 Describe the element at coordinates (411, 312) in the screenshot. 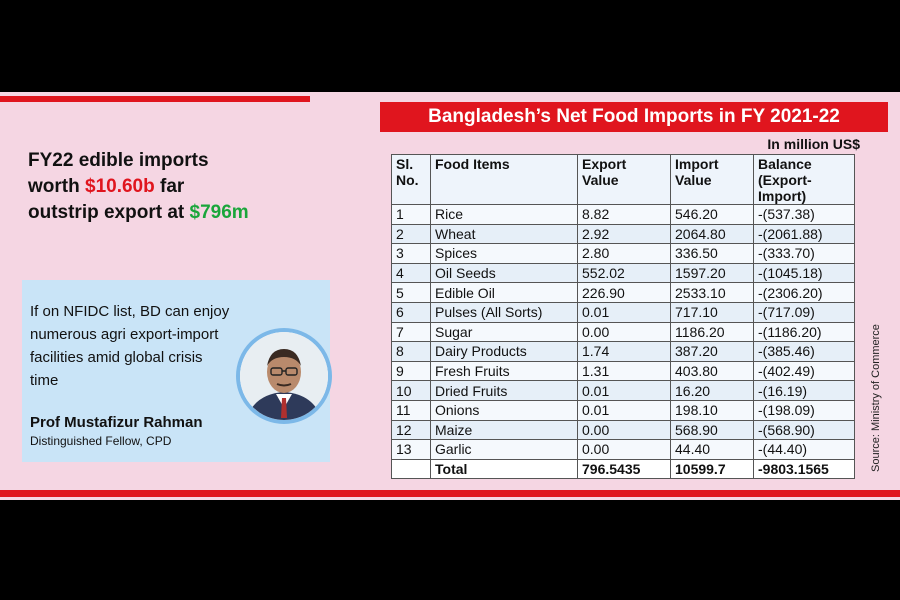

I see `table-cell: 6` at that location.